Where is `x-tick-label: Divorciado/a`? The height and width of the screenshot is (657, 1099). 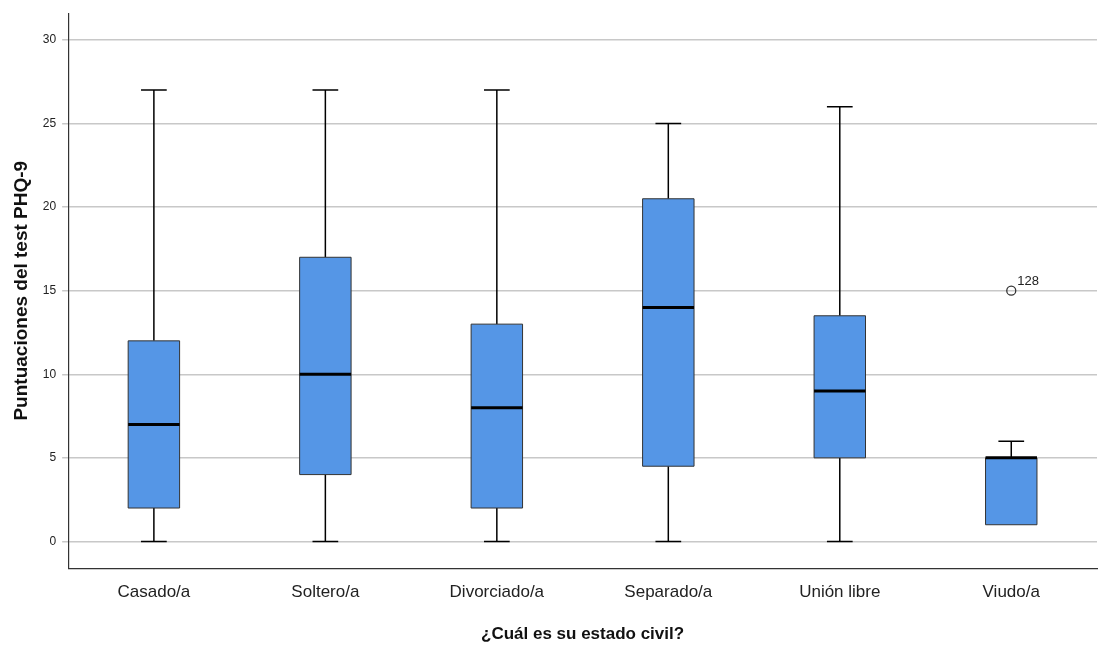
x-tick-label: Divorciado/a is located at coordinates (497, 592).